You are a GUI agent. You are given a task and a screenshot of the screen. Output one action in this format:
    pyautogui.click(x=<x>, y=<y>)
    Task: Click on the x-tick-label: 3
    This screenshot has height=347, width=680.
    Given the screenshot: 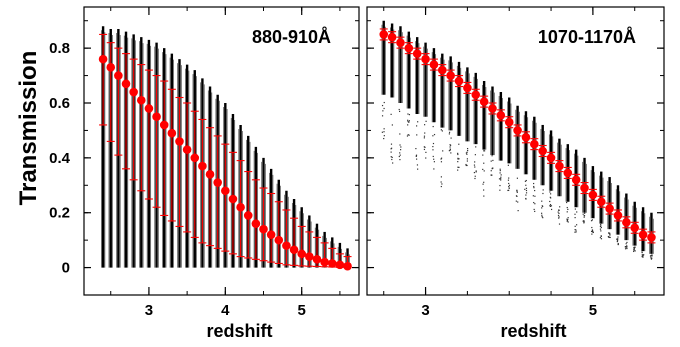 What is the action you would take?
    pyautogui.click(x=149, y=310)
    